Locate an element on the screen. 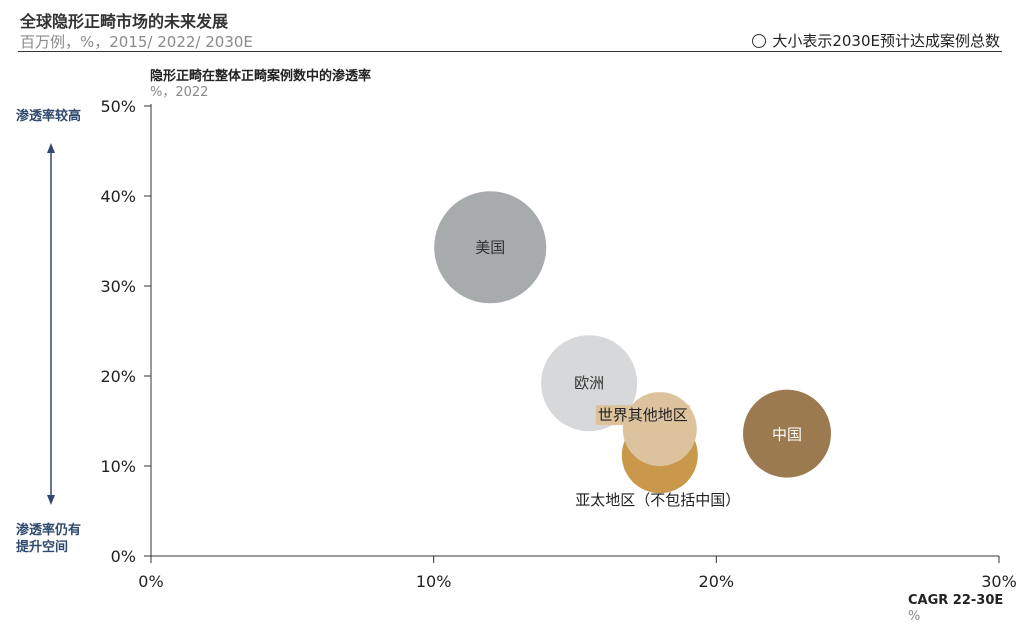 The image size is (1033, 634). chart-title: 全球隐形正畸市场的未来发展 is located at coordinates (124, 21).